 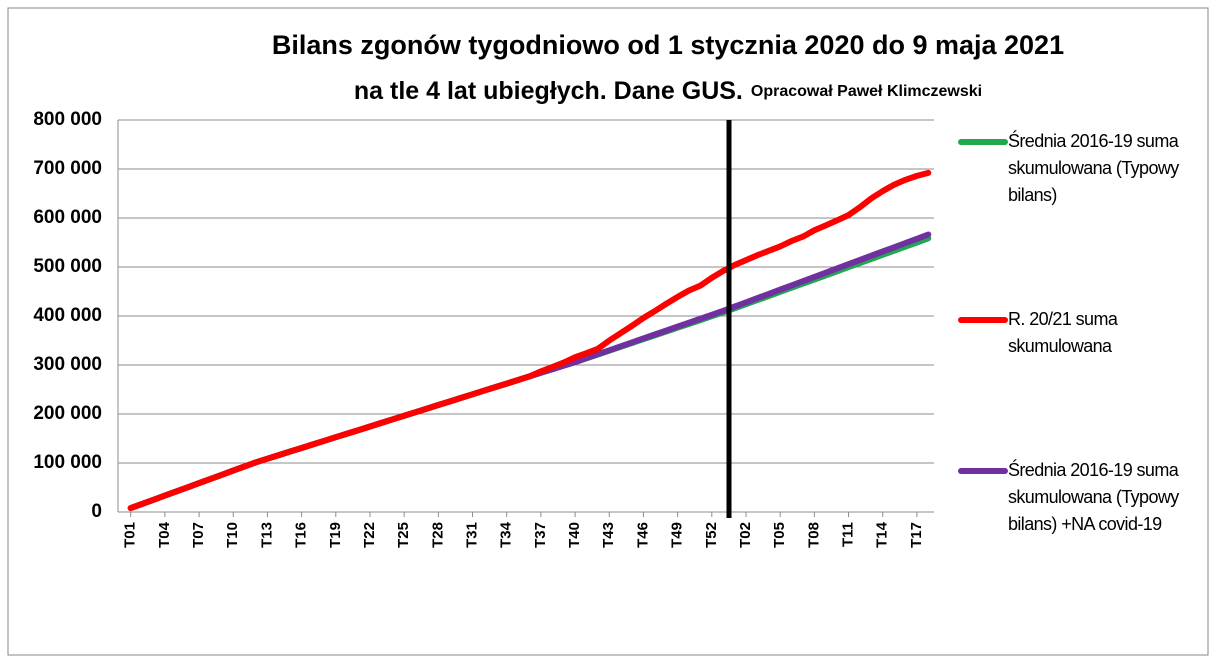 I want to click on y-tick-label: 800 000, so click(x=67, y=119).